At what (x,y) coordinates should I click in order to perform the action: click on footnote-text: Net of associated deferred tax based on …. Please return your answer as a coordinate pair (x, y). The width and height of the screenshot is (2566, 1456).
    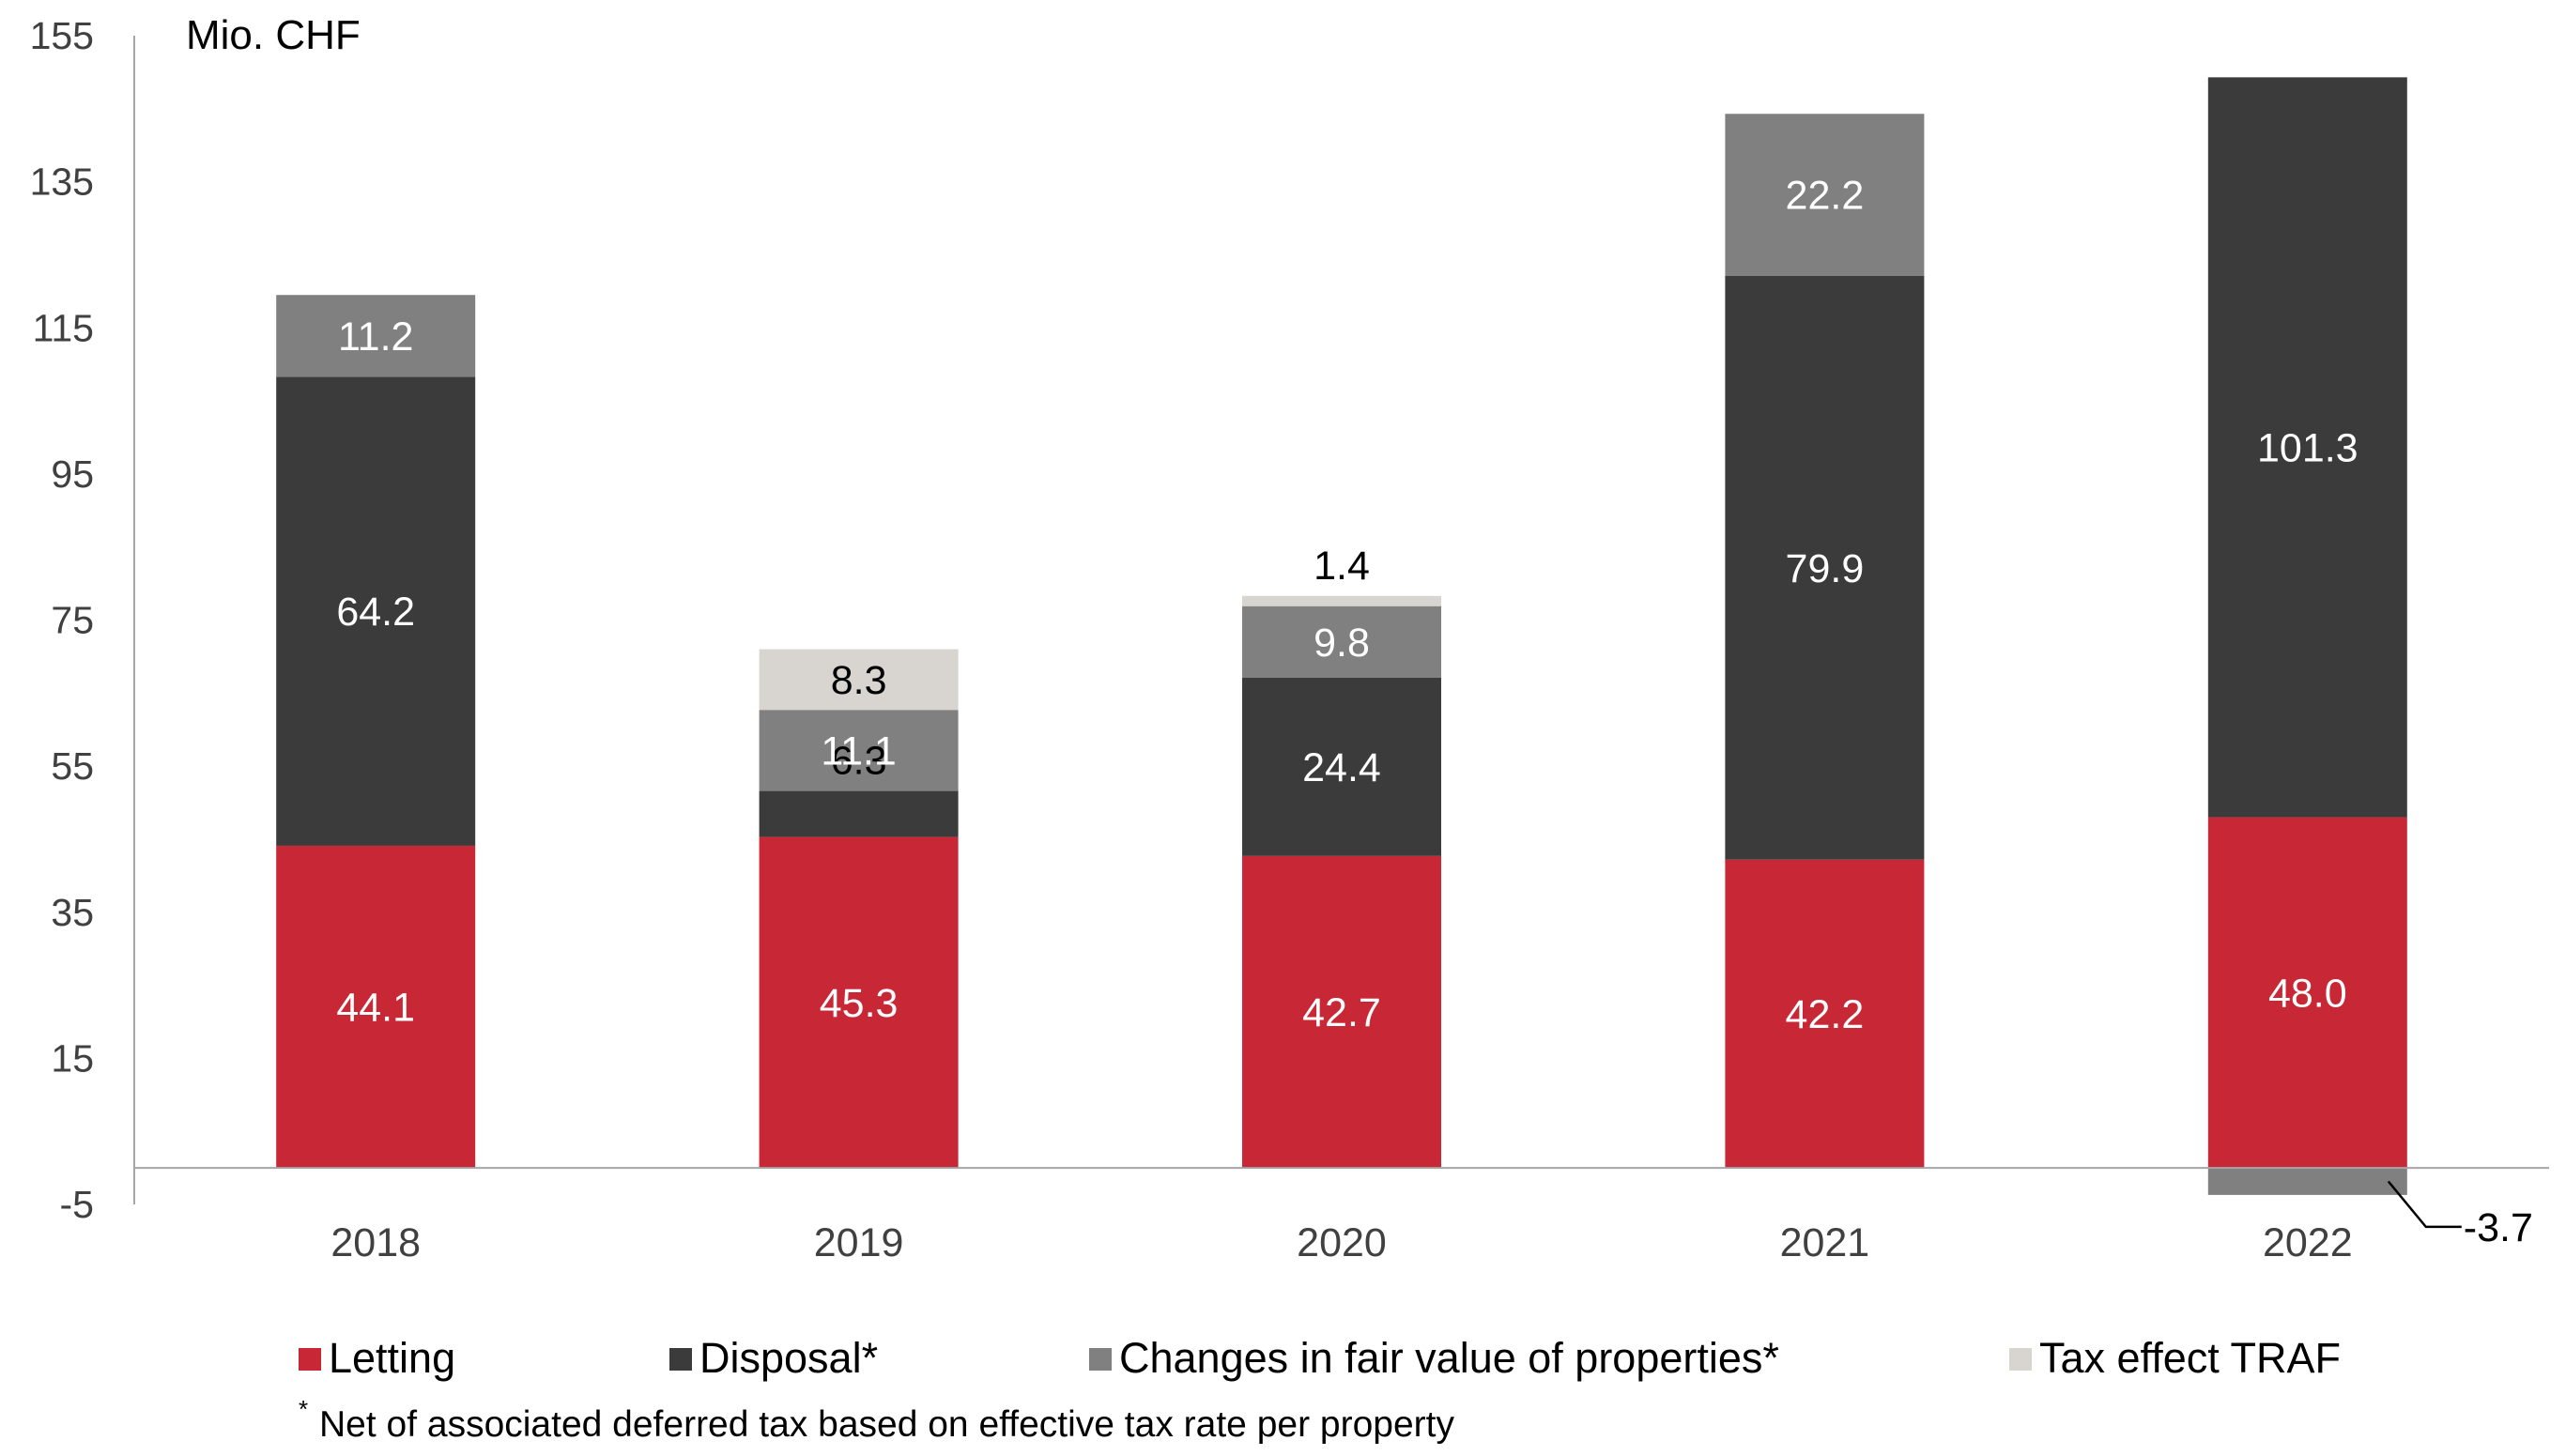
    Looking at the image, I should click on (886, 1424).